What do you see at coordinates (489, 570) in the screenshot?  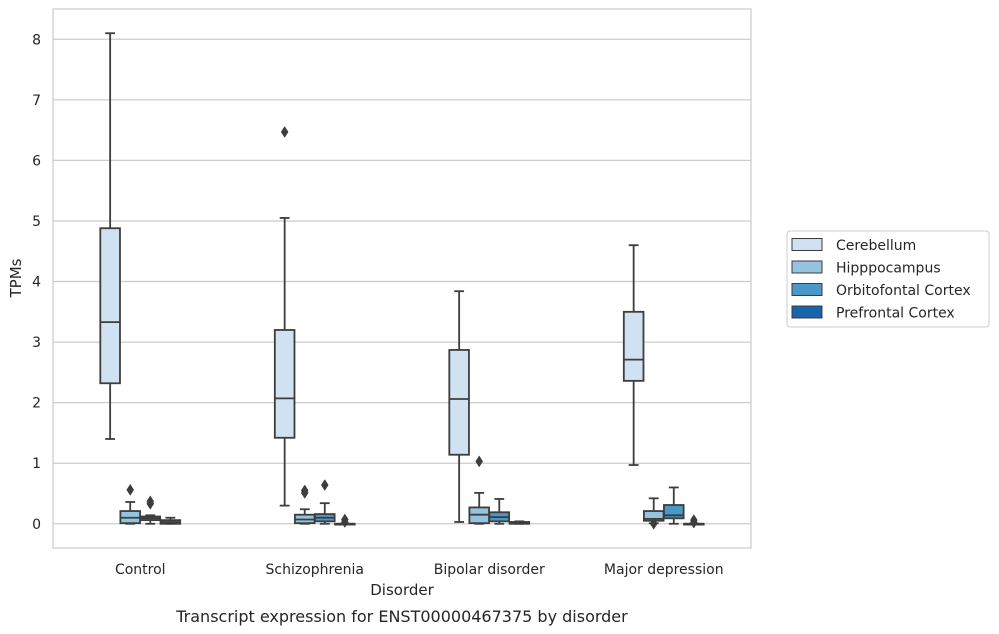 I see `x-tick-label: Bipolar disorder` at bounding box center [489, 570].